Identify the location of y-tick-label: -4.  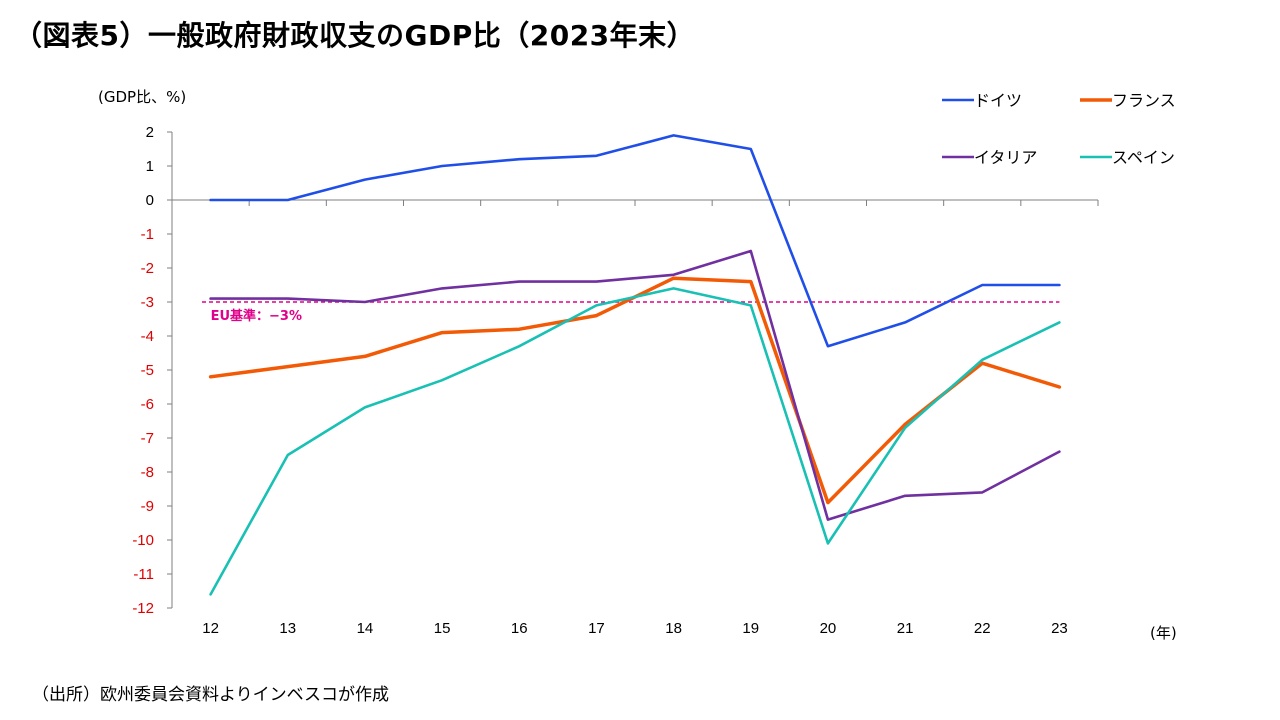
(147, 336).